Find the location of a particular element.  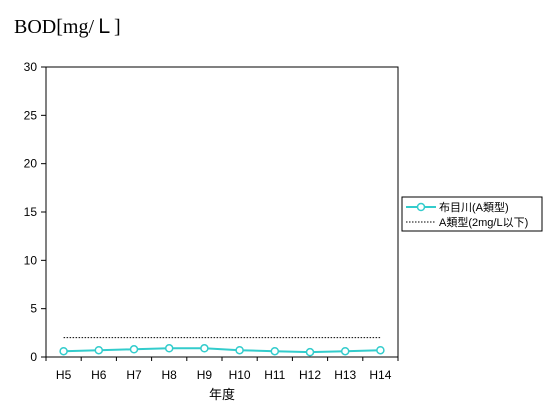

legend-box is located at coordinates (472, 214).